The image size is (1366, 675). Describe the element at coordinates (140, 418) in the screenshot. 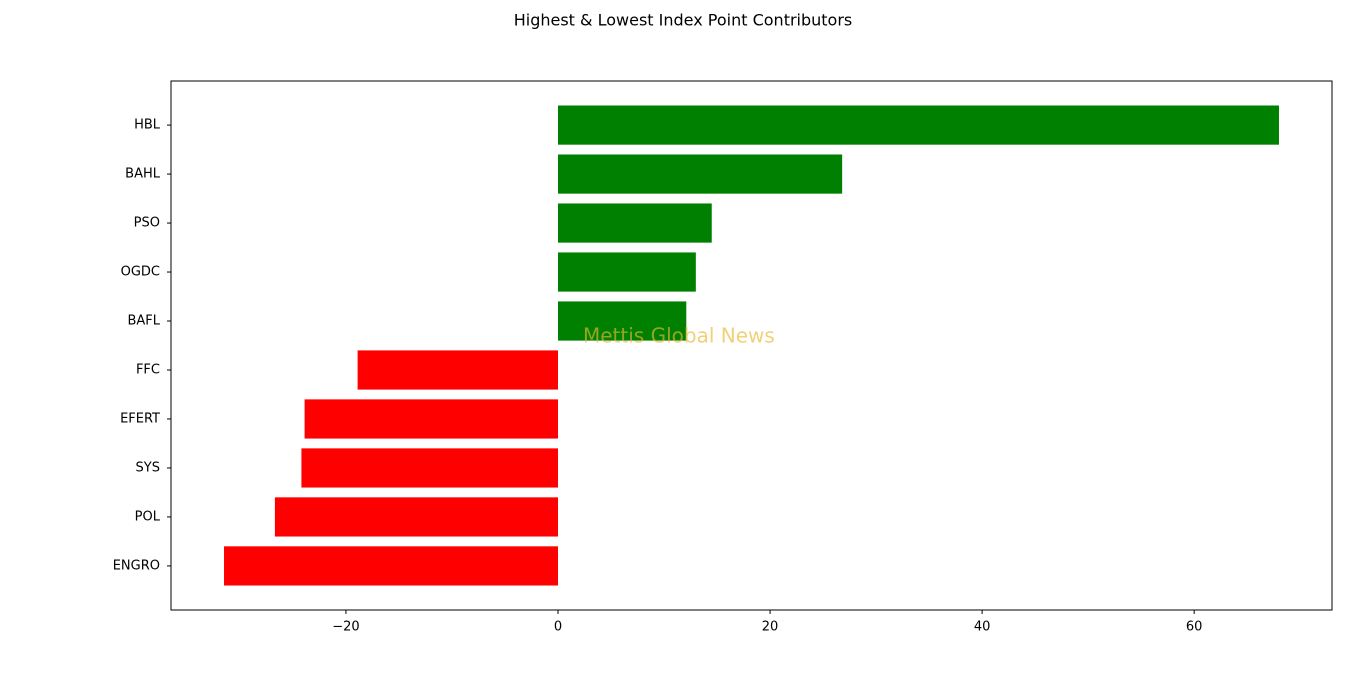

I see `y-tick-label: EFERT` at that location.